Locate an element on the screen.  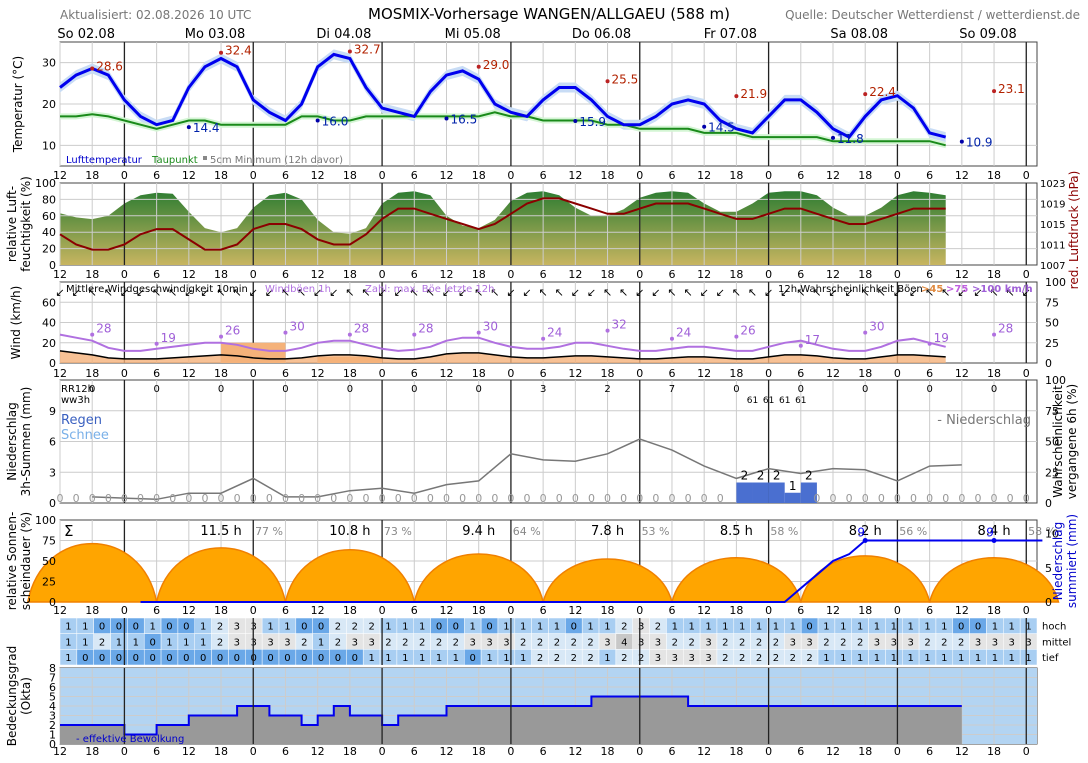
gust-label: 30 is located at coordinates (876, 327).